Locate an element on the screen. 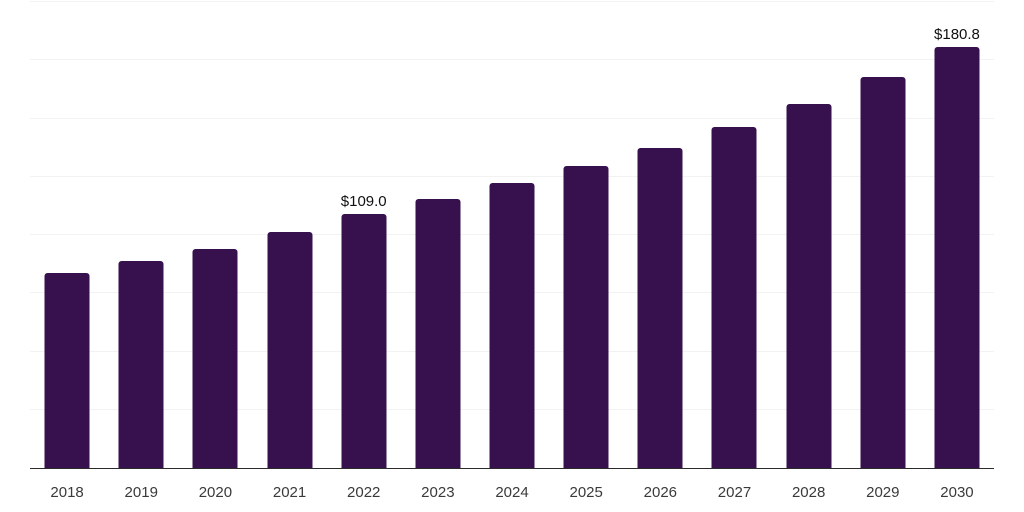 The width and height of the screenshot is (1024, 512). x-tick-2027: 2027 is located at coordinates (734, 492).